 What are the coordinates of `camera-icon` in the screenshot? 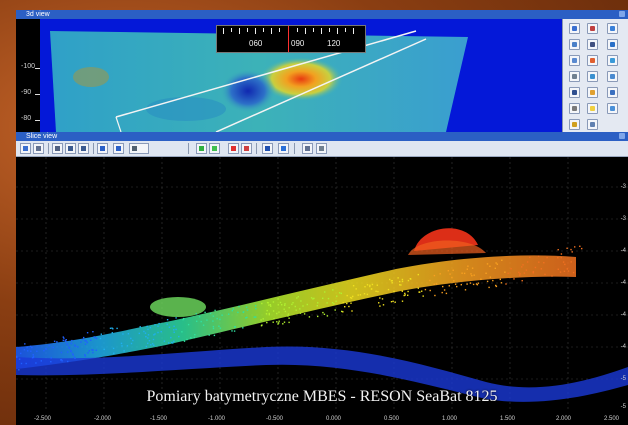 It's located at (612, 44).